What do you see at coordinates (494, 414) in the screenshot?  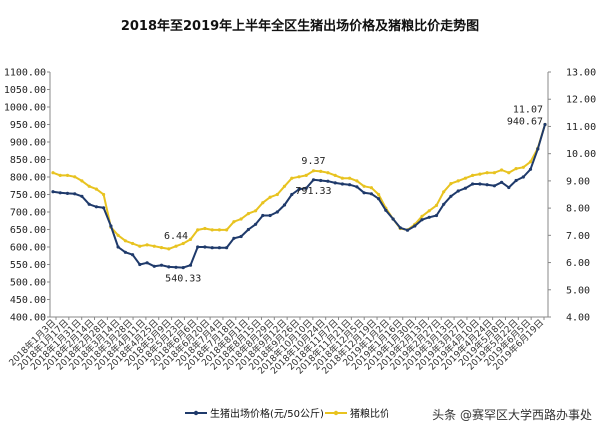 I see `watermark-background` at bounding box center [494, 414].